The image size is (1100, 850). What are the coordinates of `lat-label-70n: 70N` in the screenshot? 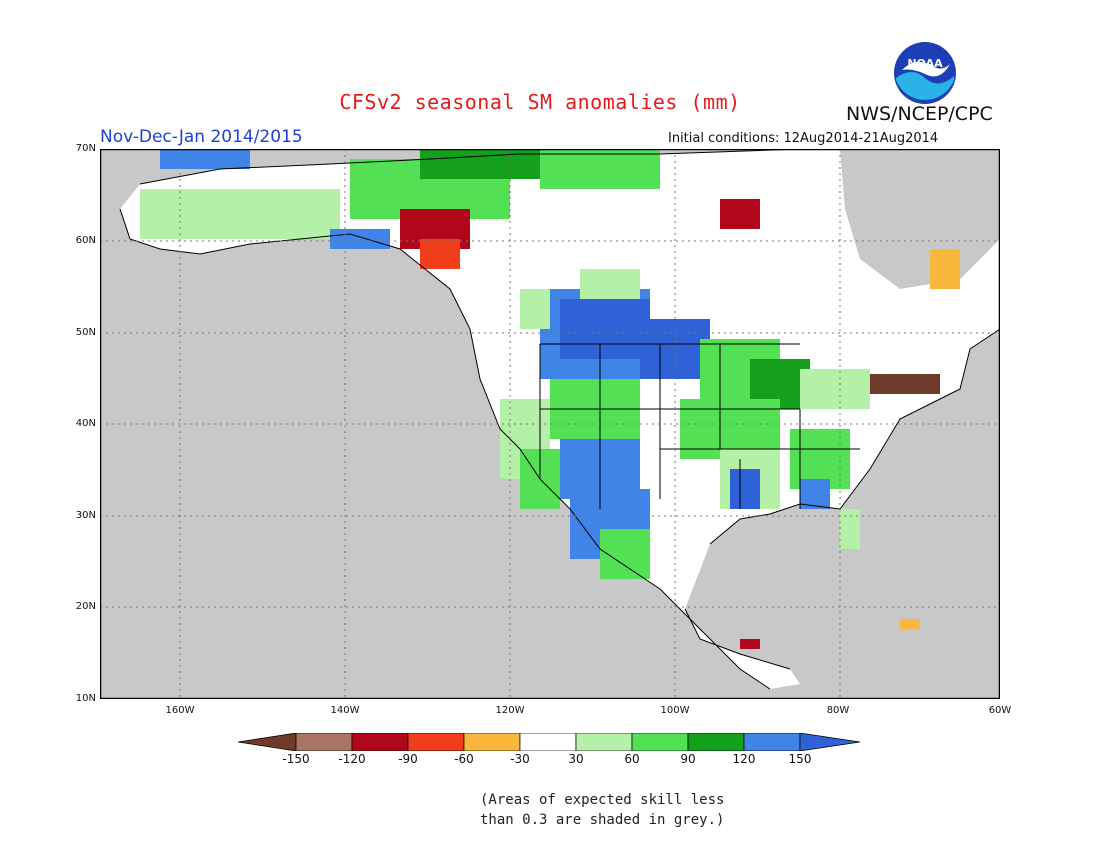 It's located at (85, 148).